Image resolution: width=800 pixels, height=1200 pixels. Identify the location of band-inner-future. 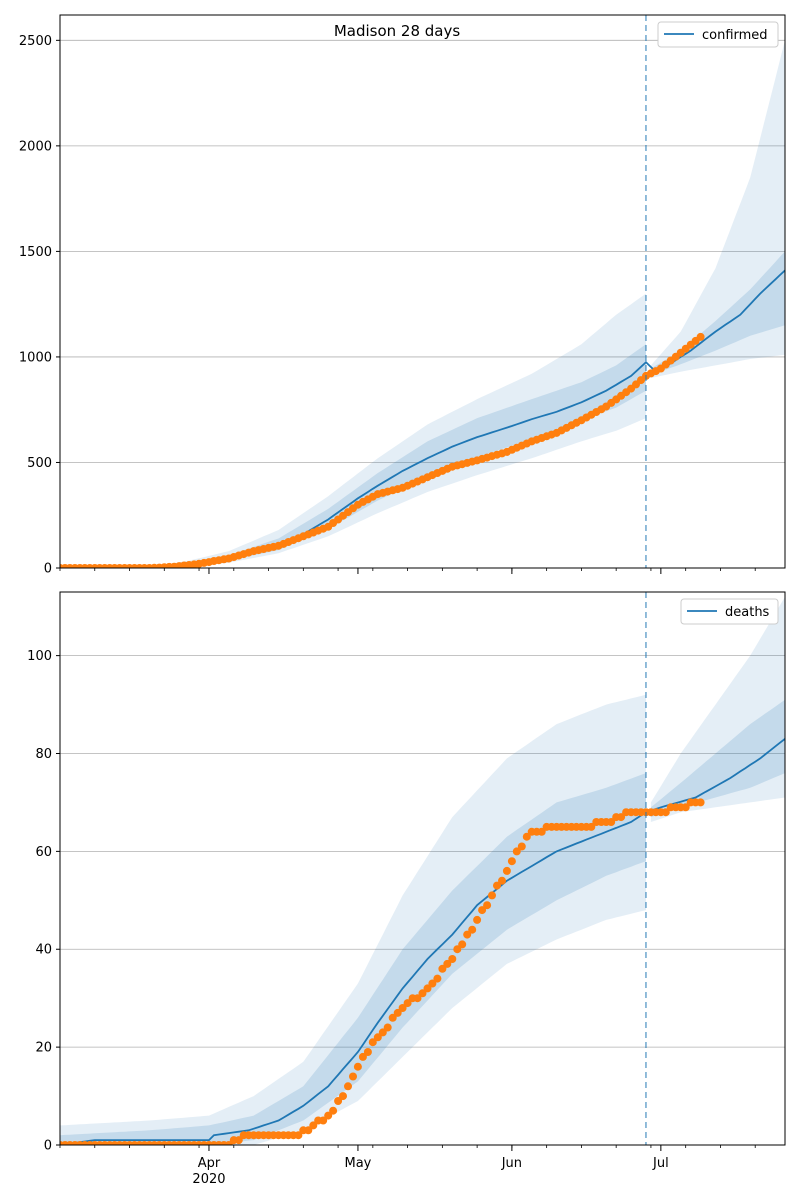
(717, 758).